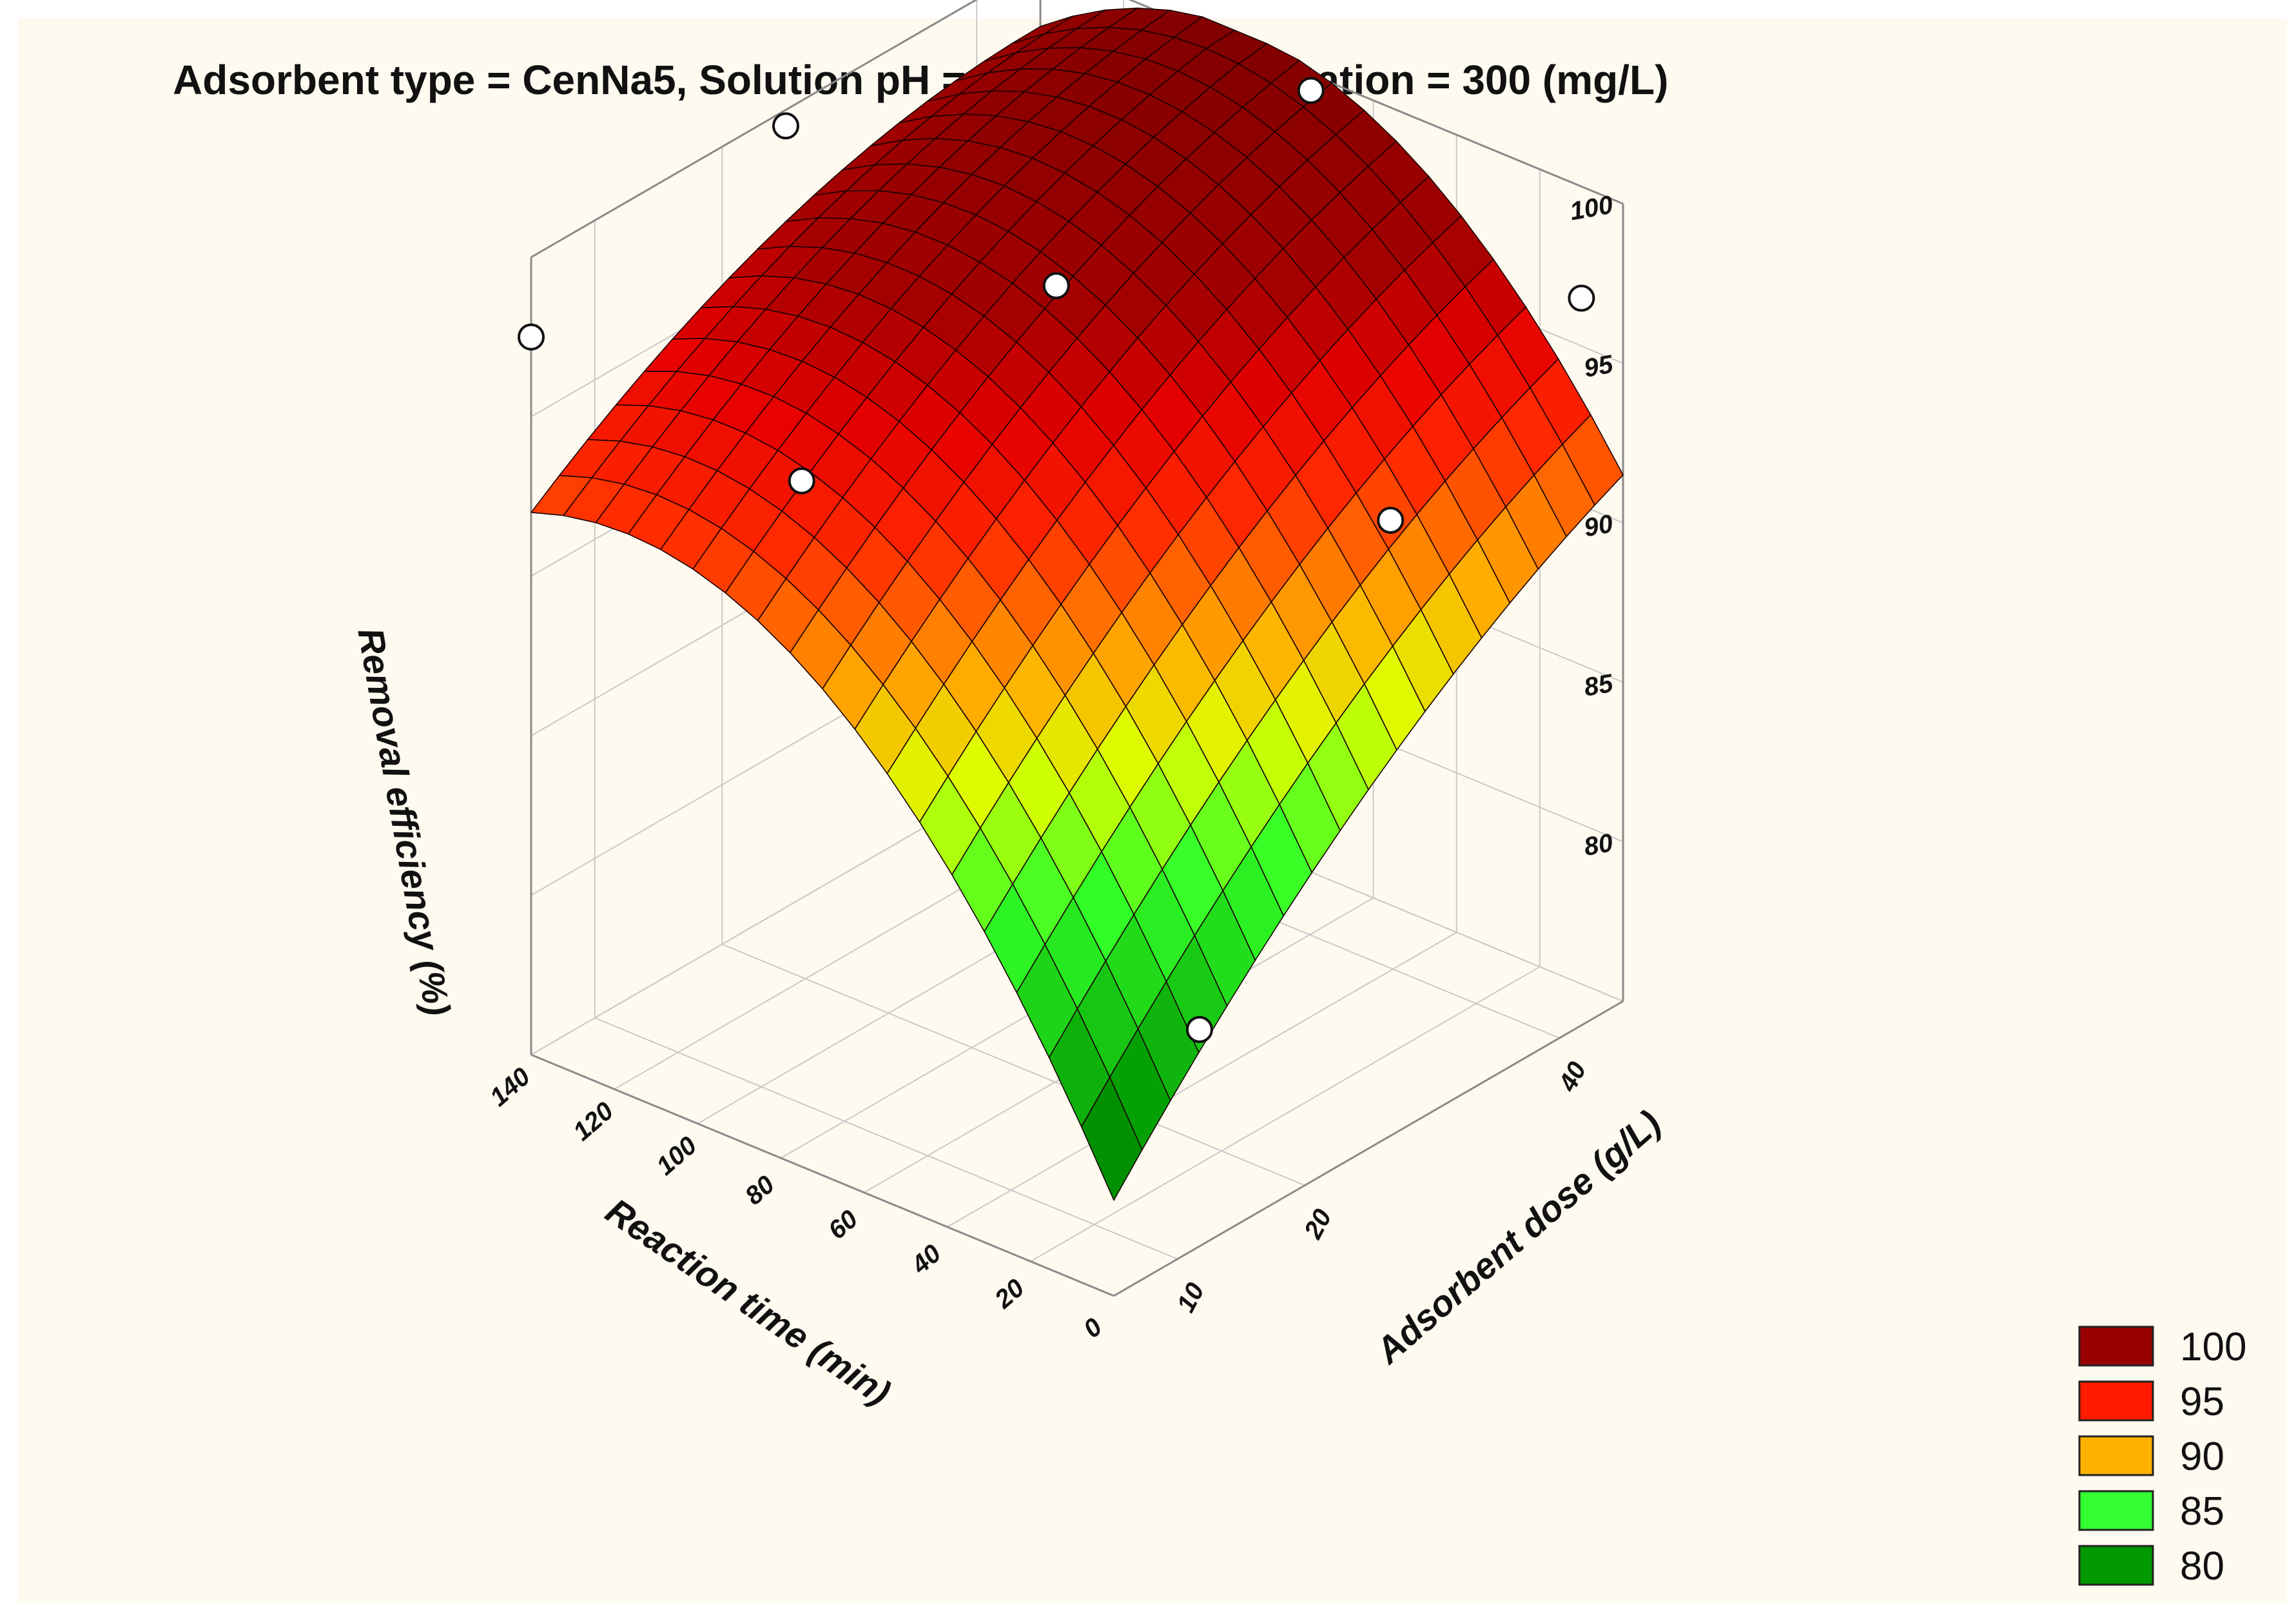 The image size is (2296, 1624). Describe the element at coordinates (2213, 1347) in the screenshot. I see `legend-label: 100` at that location.